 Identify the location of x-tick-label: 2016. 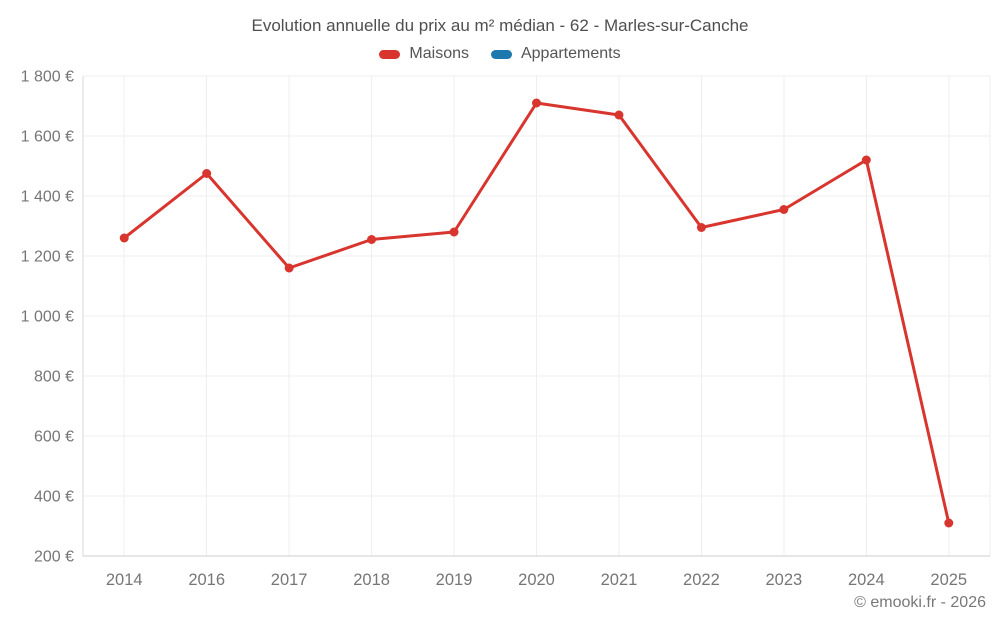
(206, 580).